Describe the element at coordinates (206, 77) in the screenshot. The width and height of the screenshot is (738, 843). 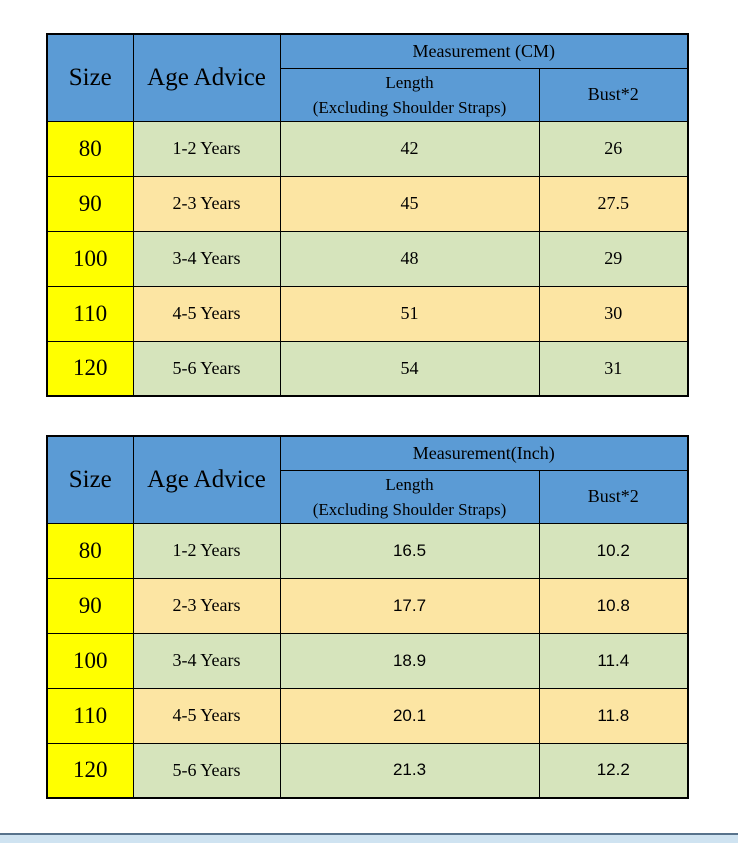
I see `cm-age-header: Age Advice` at that location.